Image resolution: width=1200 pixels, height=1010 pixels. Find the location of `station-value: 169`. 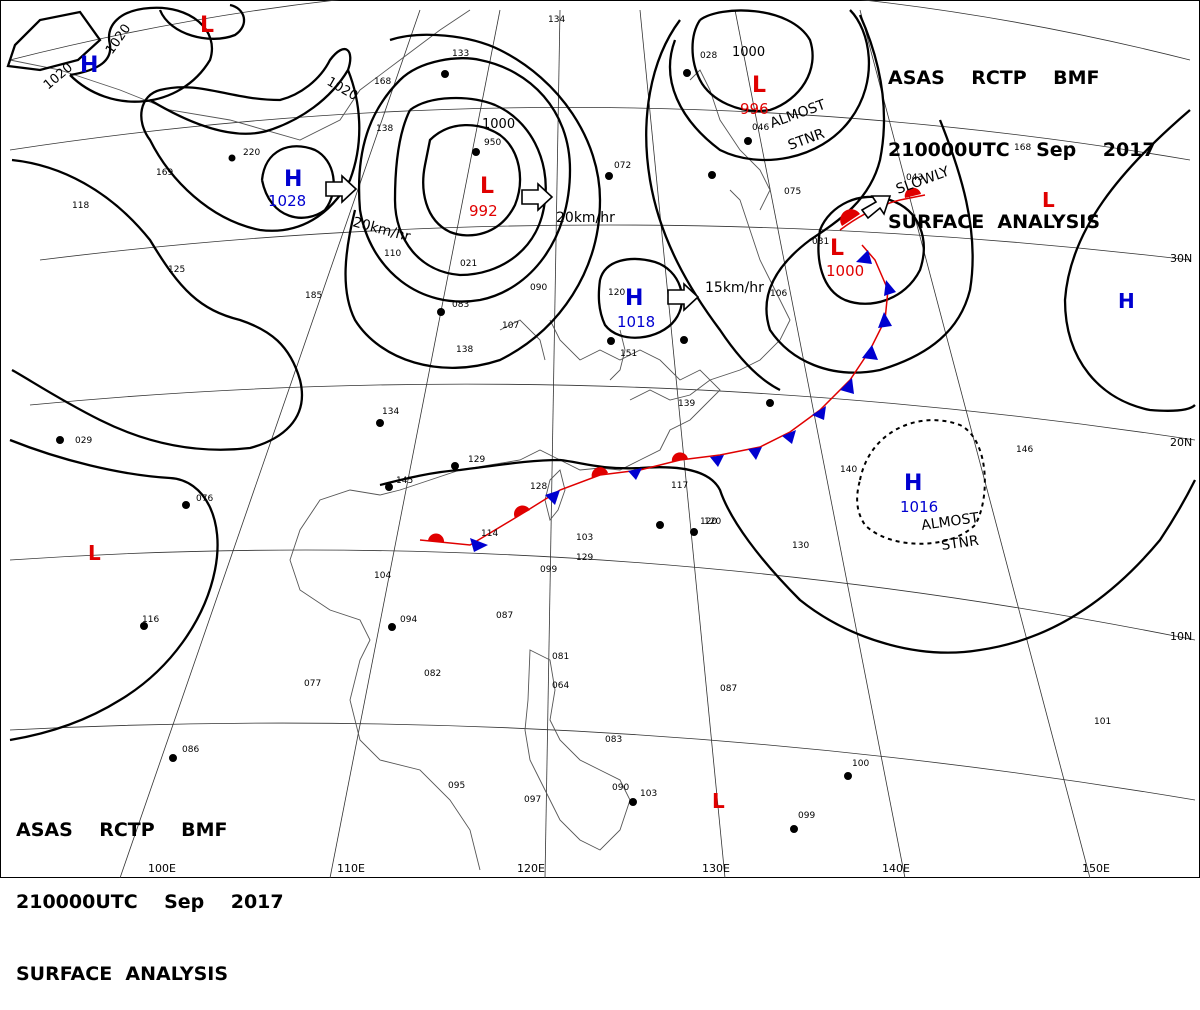

station-value: 169 is located at coordinates (164, 173).